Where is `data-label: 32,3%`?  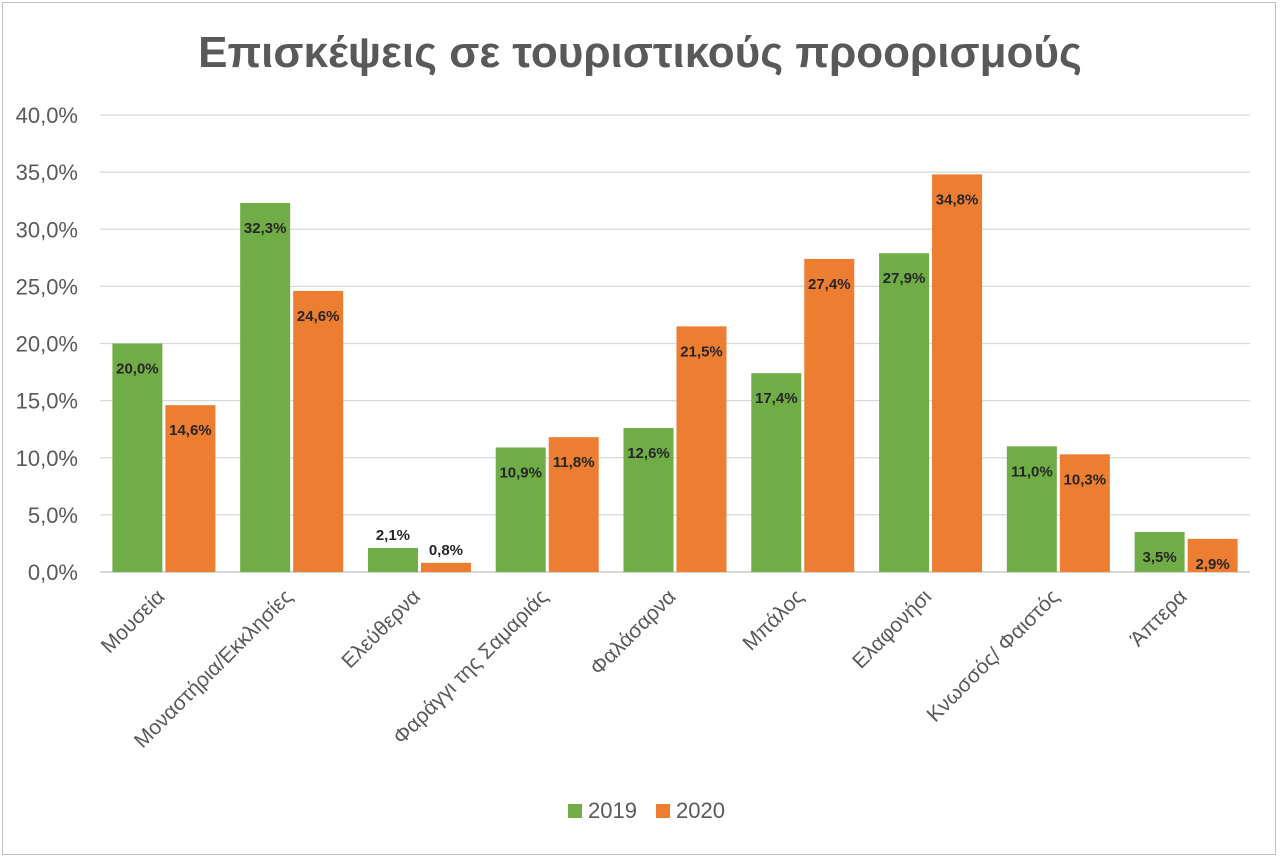
data-label: 32,3% is located at coordinates (265, 228).